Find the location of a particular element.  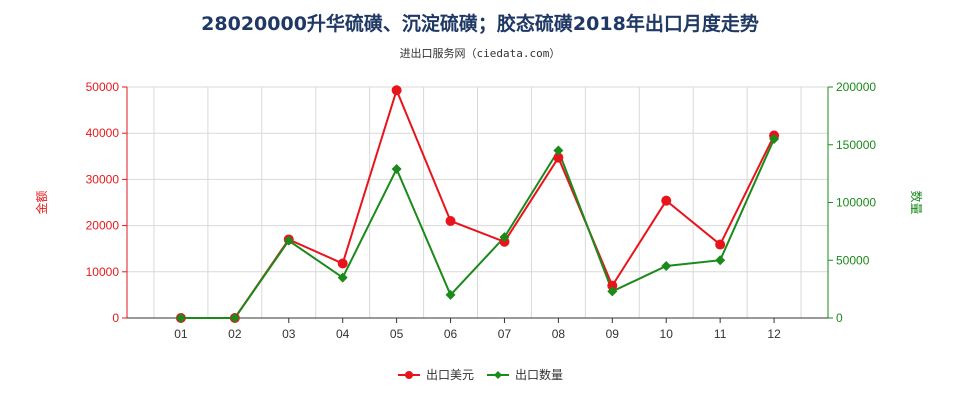

x-tick-label: 12 is located at coordinates (774, 334).